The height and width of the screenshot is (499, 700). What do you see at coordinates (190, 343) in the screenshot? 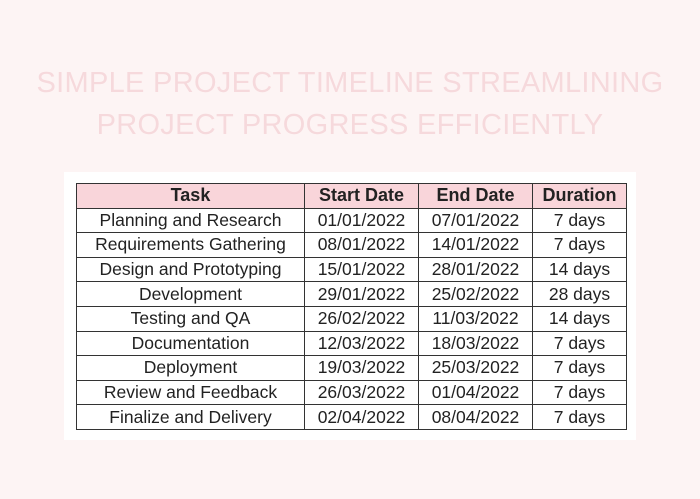
I see `cell-task: Documentation` at bounding box center [190, 343].